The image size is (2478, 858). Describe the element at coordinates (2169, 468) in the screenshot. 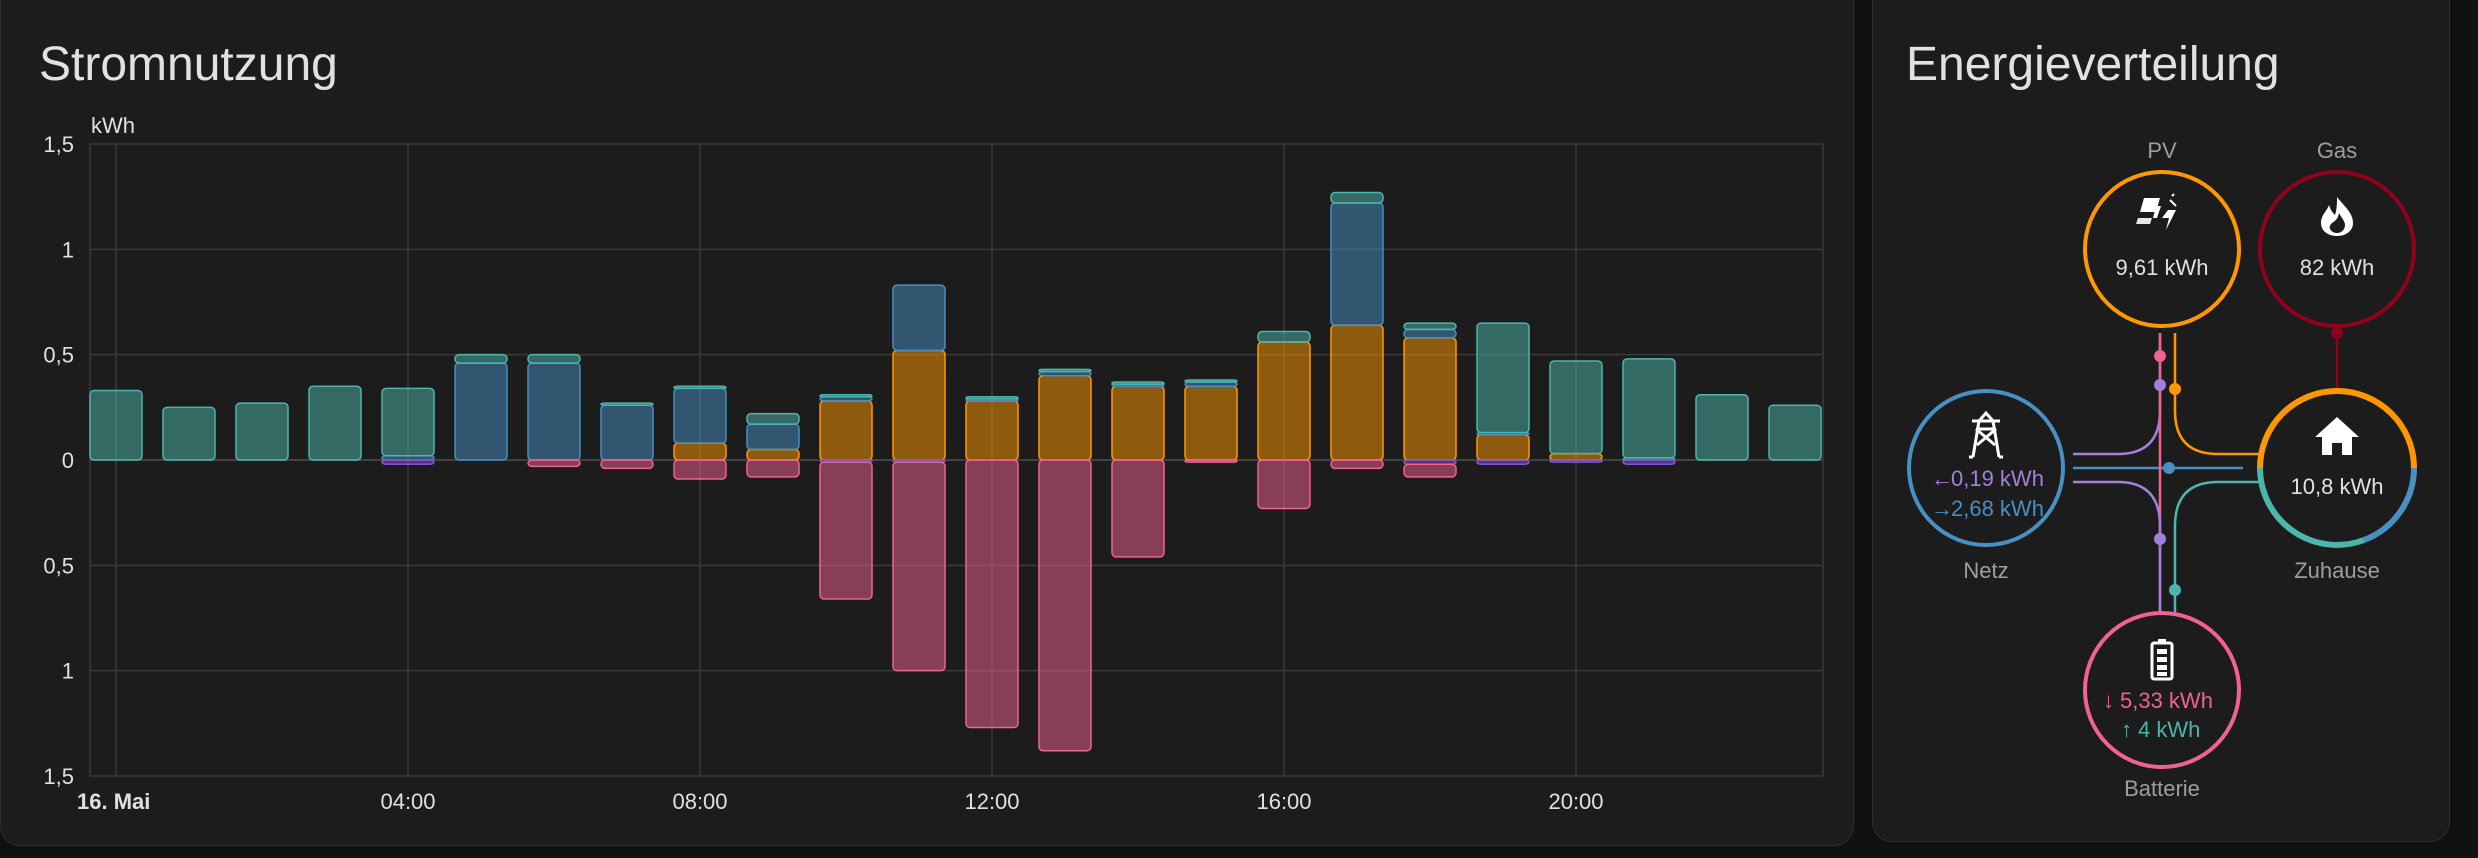

I see `flow-dot-grid-home` at that location.